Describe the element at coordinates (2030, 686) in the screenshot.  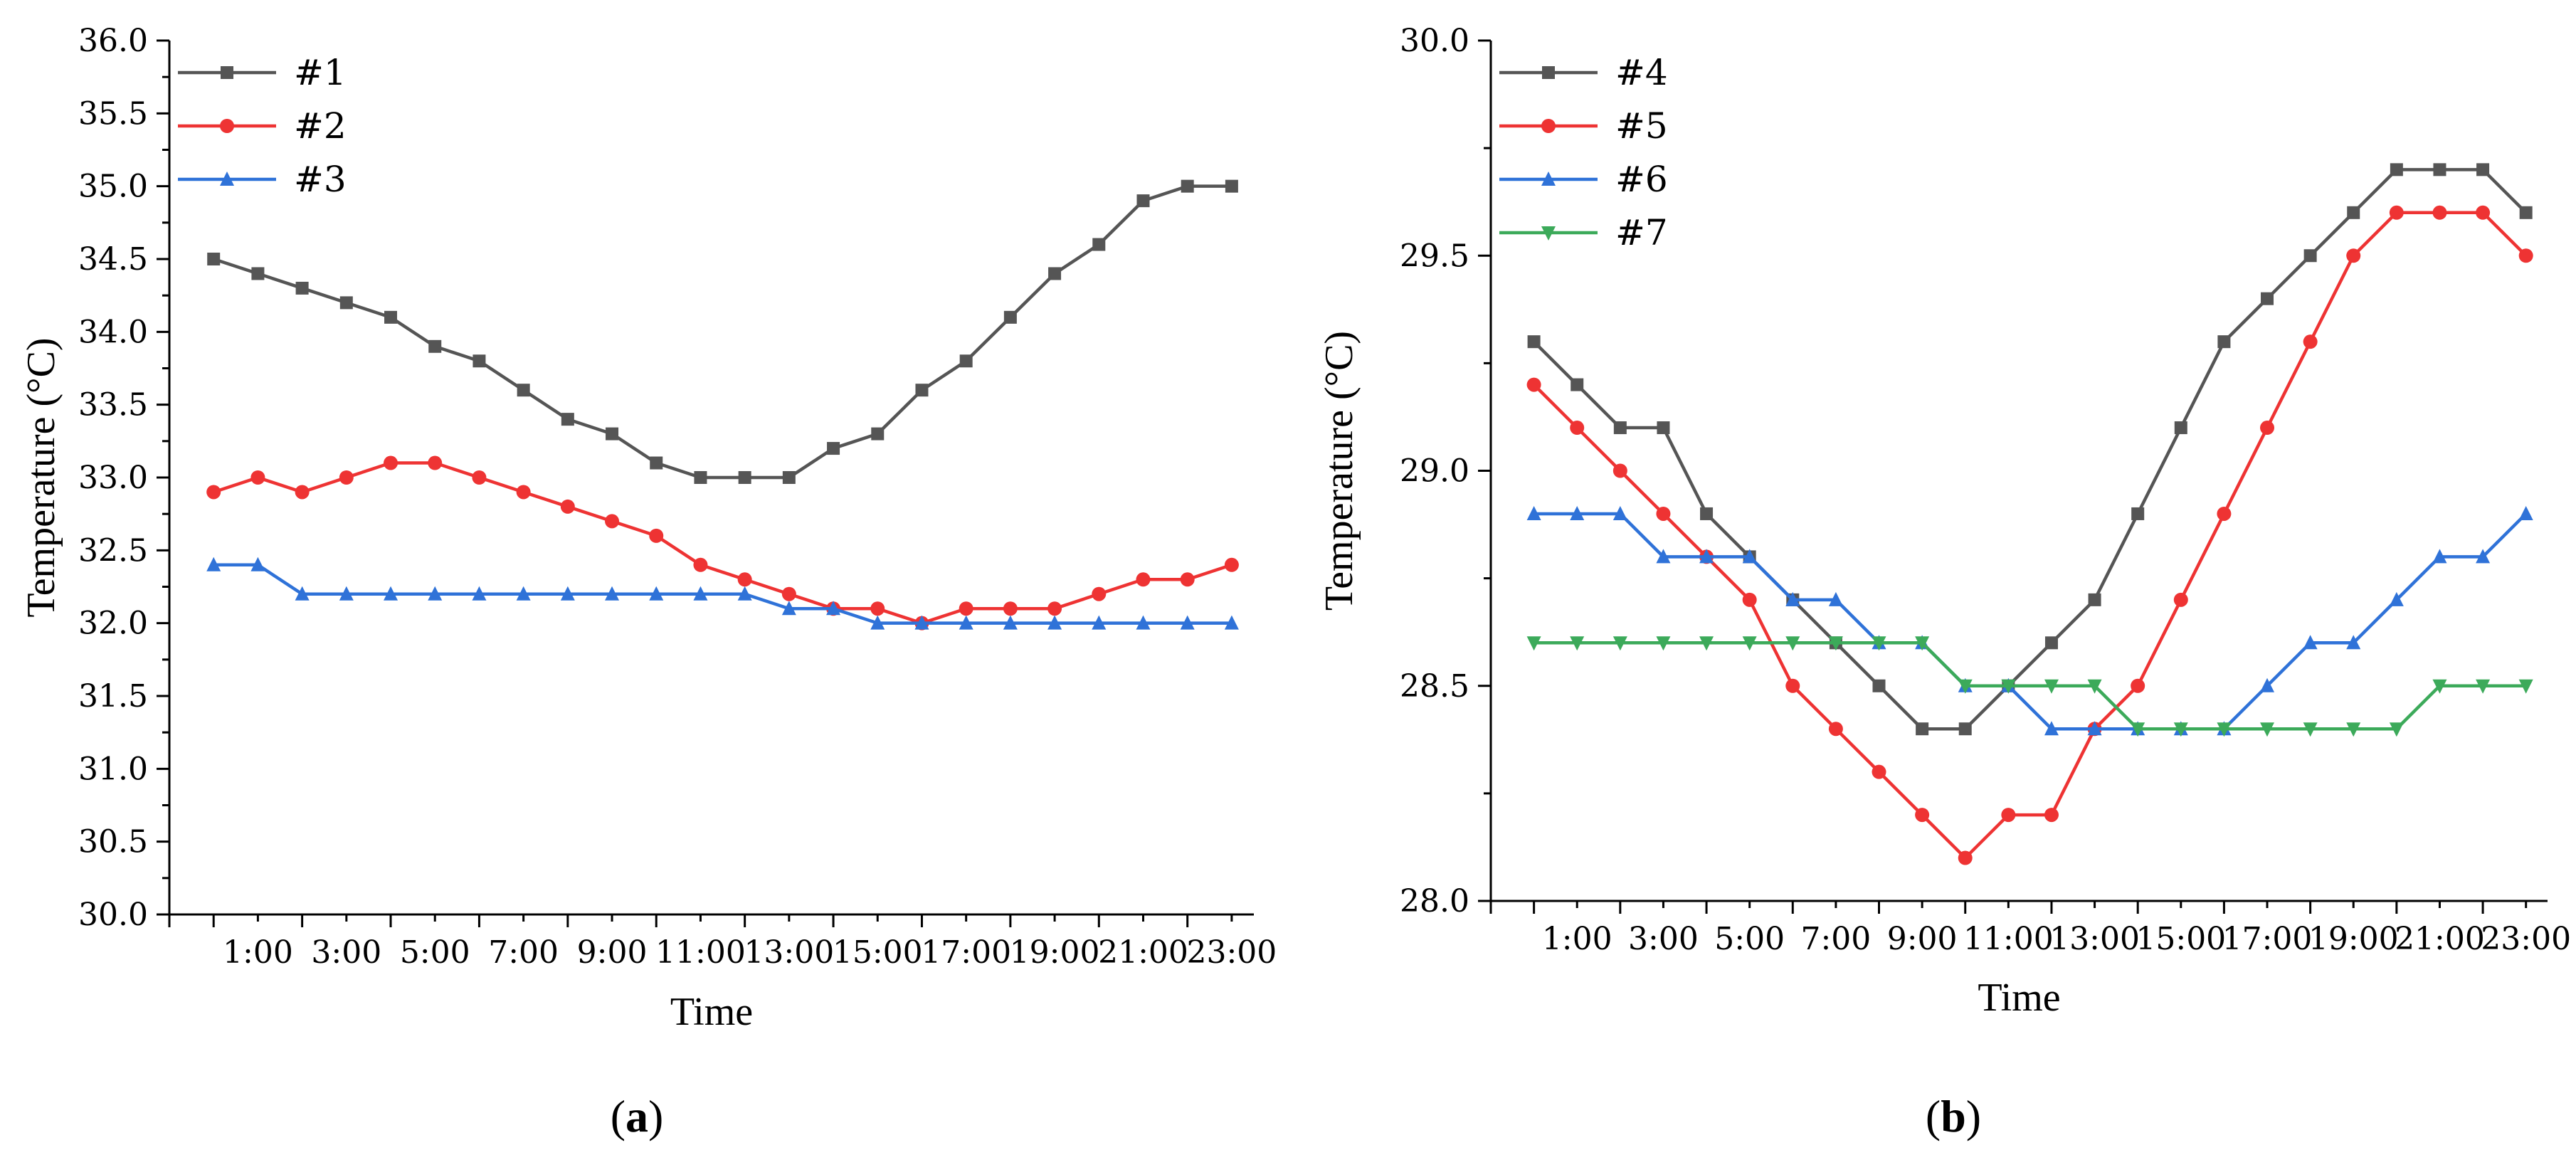
I see `series-line-n7` at that location.